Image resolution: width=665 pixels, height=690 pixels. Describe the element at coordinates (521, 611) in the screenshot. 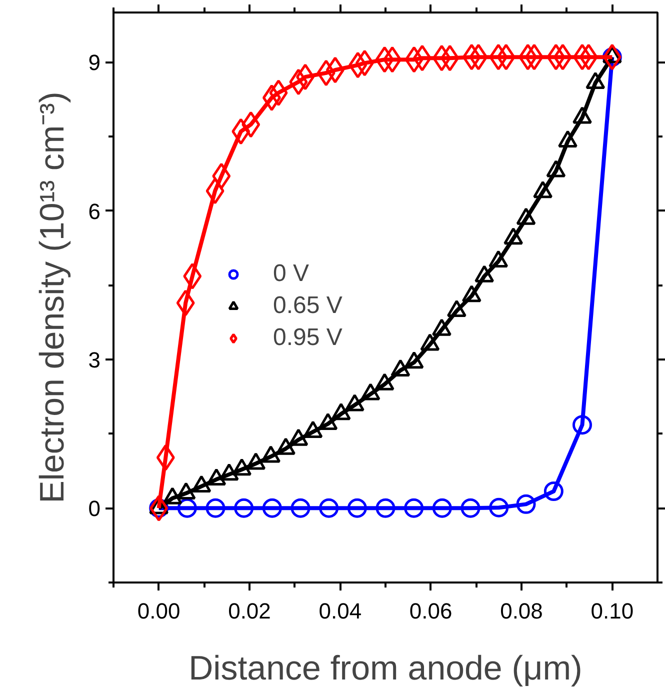

I see `x-tick-label: 0.08` at that location.